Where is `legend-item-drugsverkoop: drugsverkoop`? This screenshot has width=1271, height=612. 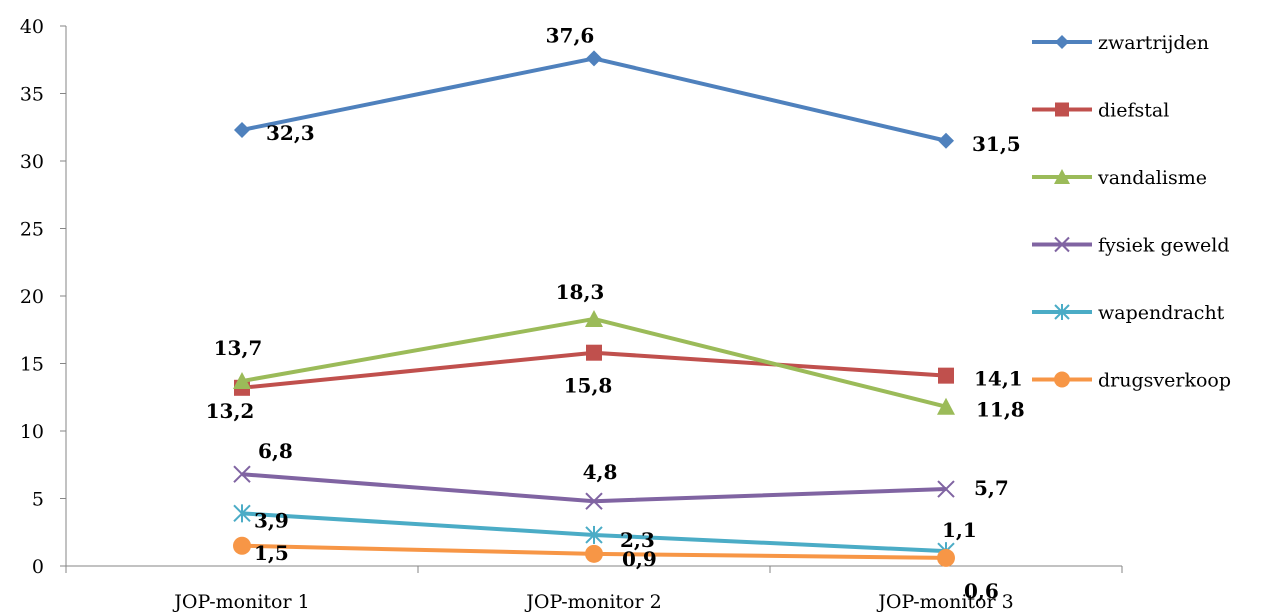 legend-item-drugsverkoop: drugsverkoop is located at coordinates (1131, 381).